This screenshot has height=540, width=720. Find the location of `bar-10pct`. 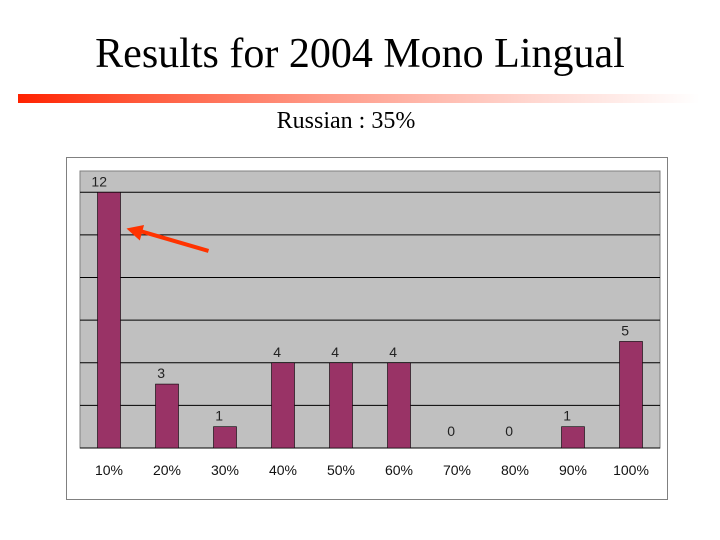

bar-10pct is located at coordinates (109, 320).